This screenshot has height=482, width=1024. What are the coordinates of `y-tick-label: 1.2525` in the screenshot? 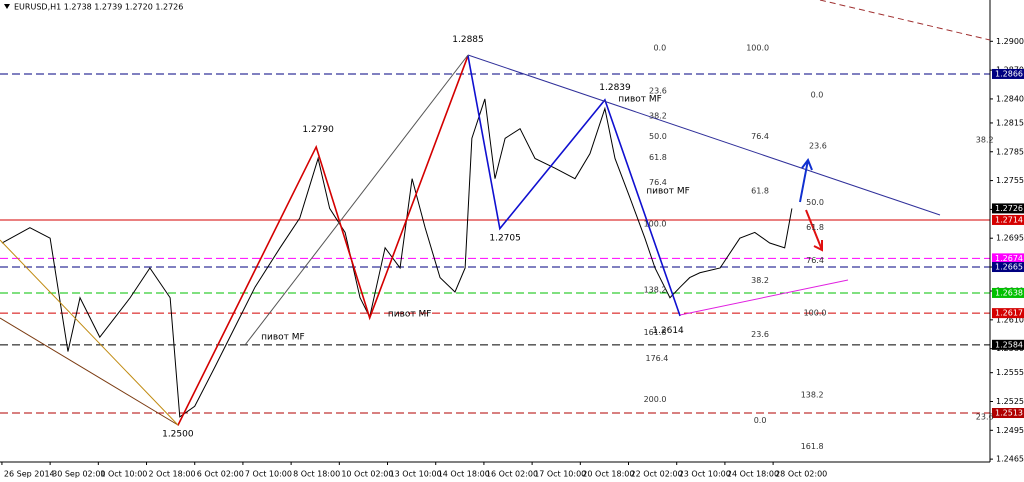 It's located at (1010, 401).